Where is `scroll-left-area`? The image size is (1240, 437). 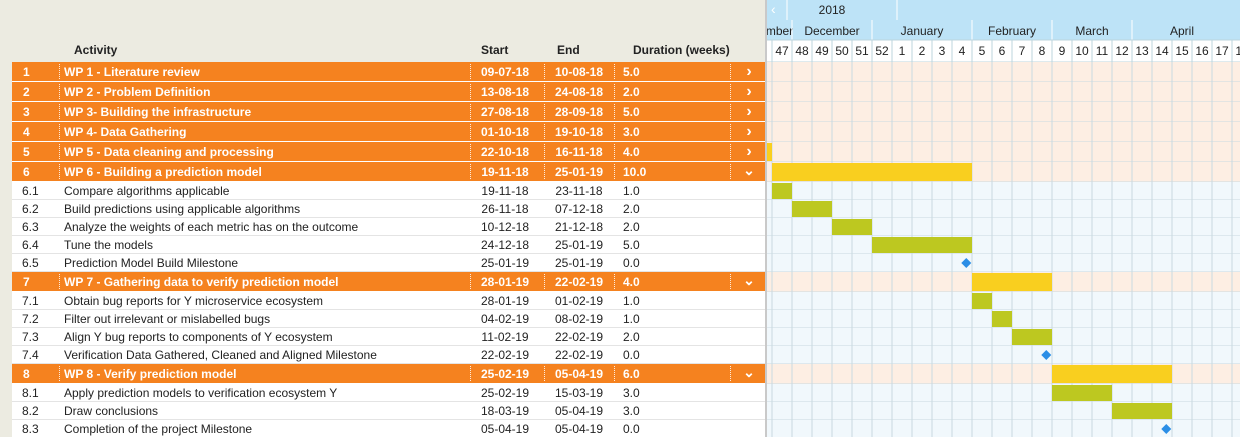
scroll-left-area is located at coordinates (777, 10).